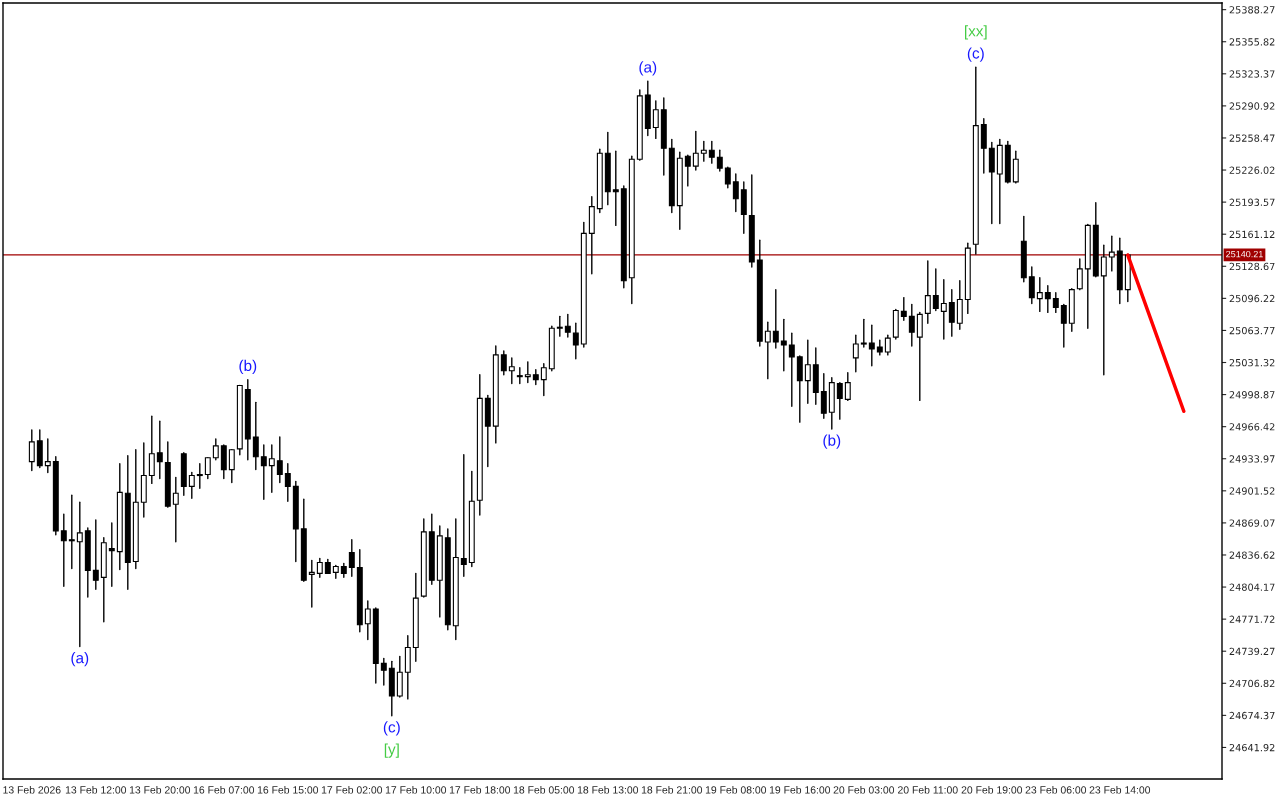 The image size is (1280, 800). Describe the element at coordinates (1252, 395) in the screenshot. I see `y-tick-label: 24998.87` at that location.